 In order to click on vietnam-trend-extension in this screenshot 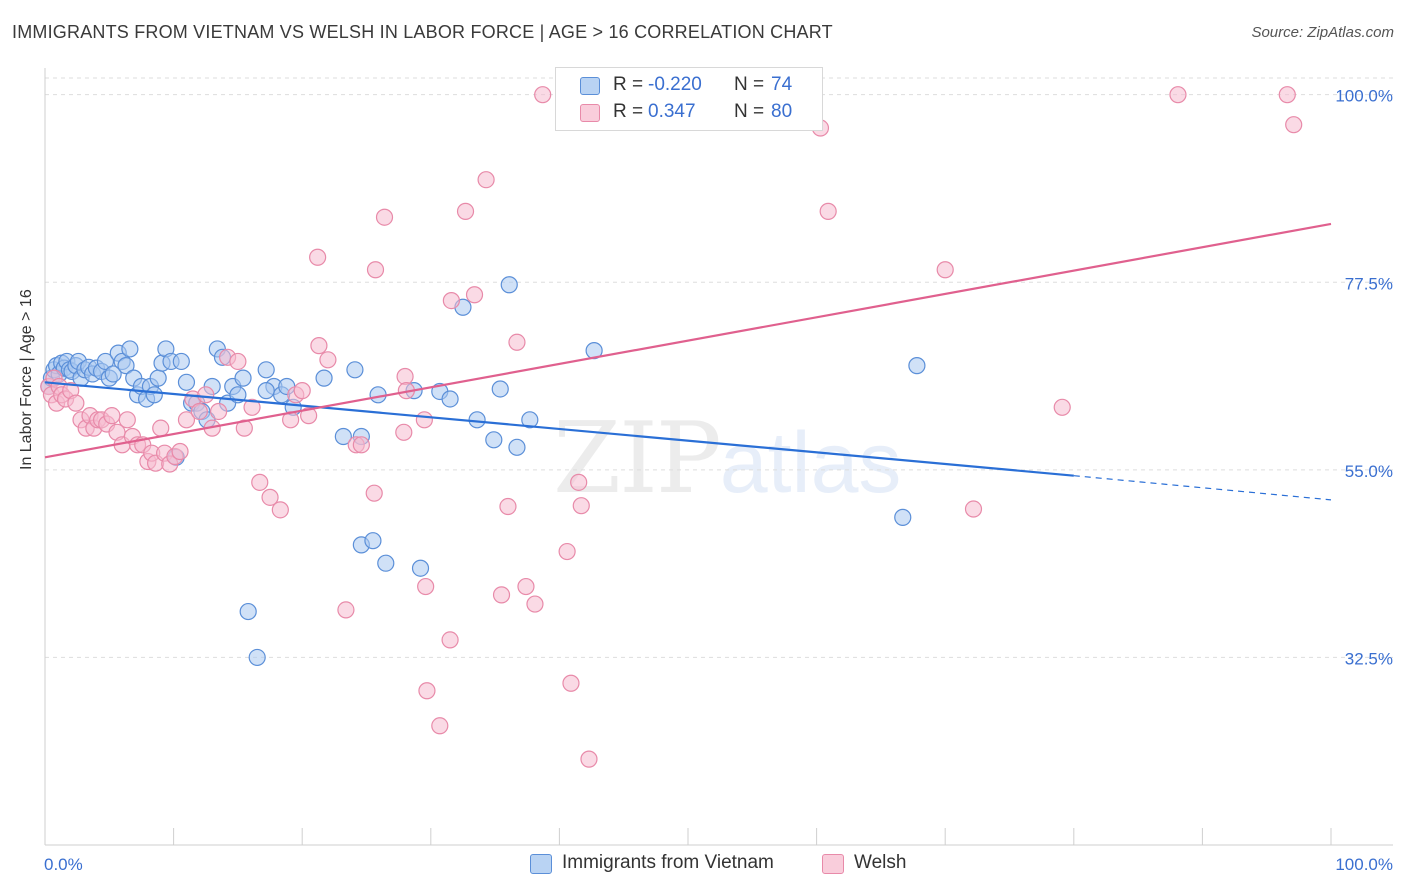, I will do `click(1202, 488)`.